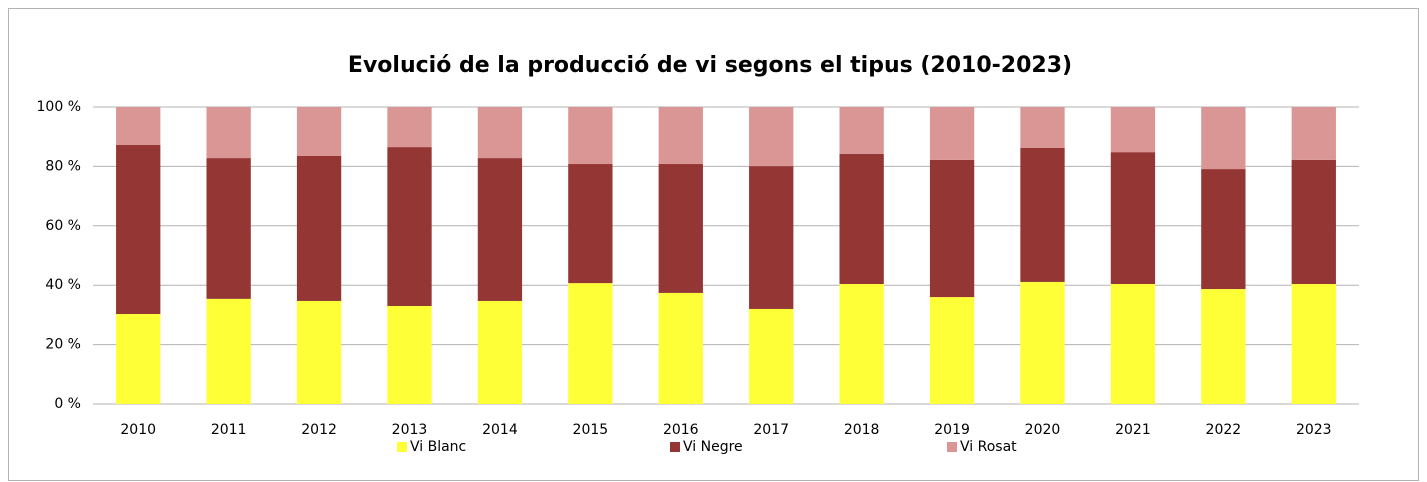 The image size is (1427, 482). Describe the element at coordinates (681, 430) in the screenshot. I see `x-tick-label: 2016` at that location.